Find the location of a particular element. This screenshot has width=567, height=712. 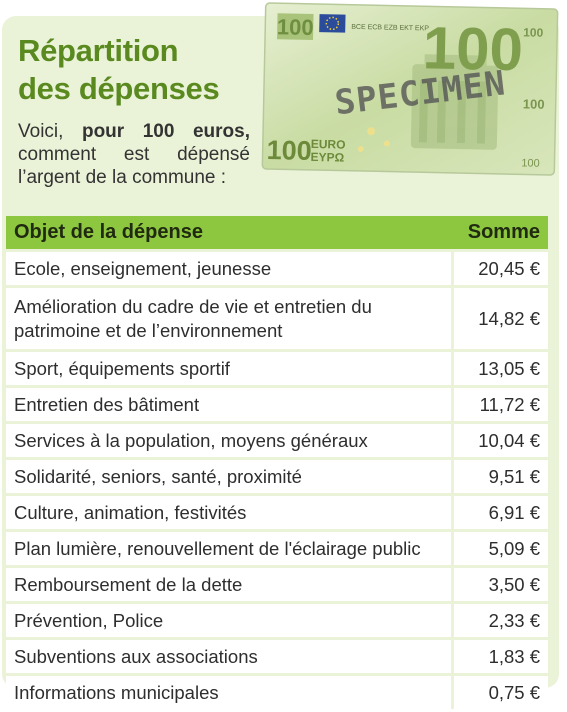

row-label: Culture, animation, festivités is located at coordinates (228, 512).